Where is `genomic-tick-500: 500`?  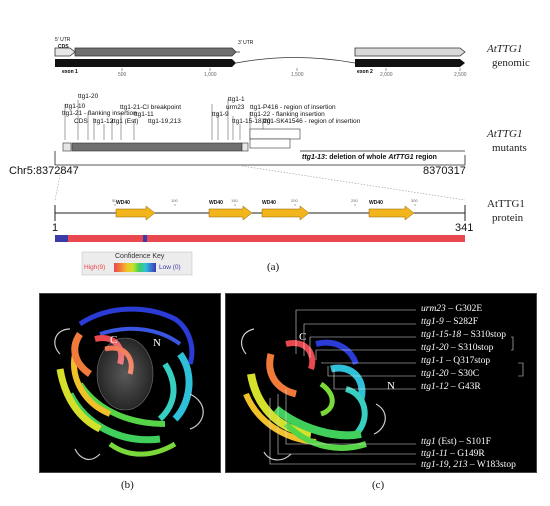 genomic-tick-500: 500 is located at coordinates (122, 75).